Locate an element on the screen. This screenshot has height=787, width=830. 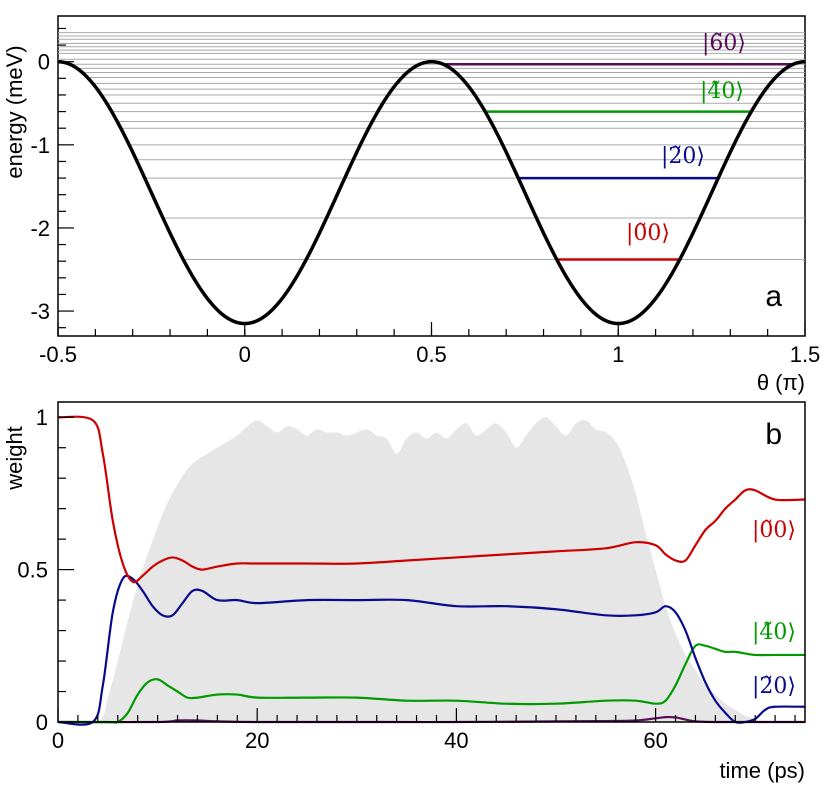
b-xtick-label-1: 20 is located at coordinates (257, 740).